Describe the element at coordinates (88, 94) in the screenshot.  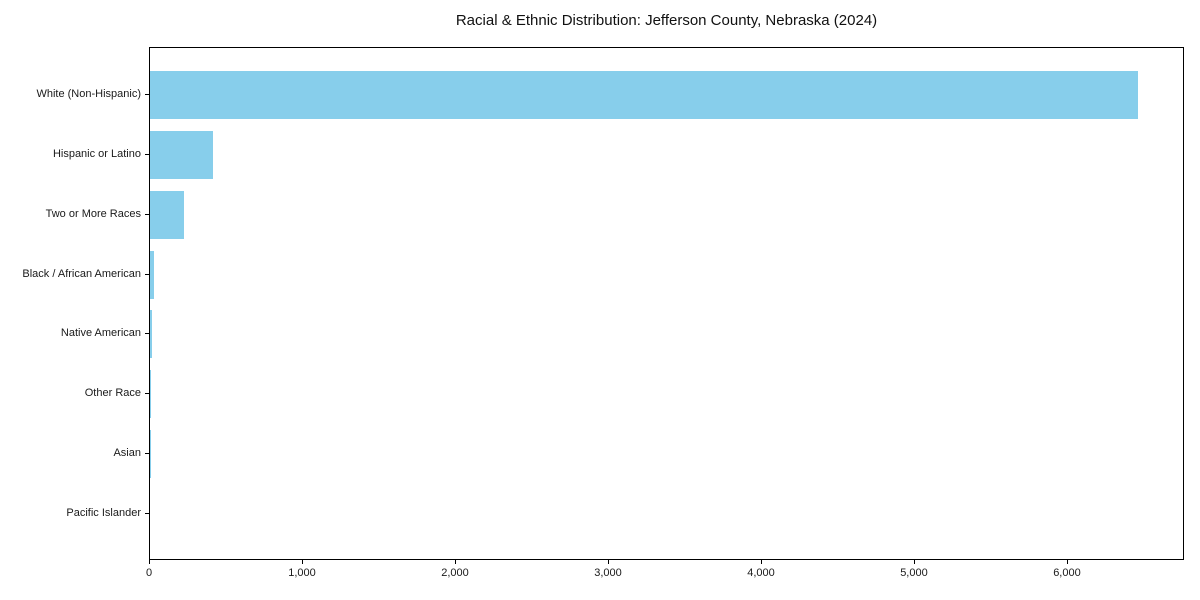
I see `y-tick-label-white-non-hispanic: White (Non-Hispanic)` at that location.